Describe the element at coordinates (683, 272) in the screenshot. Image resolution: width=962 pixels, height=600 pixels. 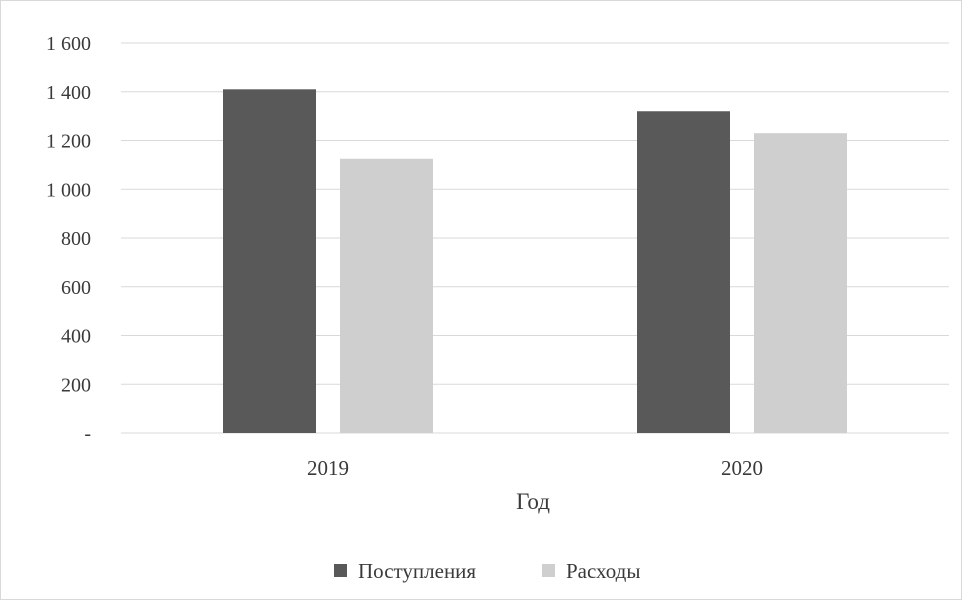
I see `bar-postupleniya-2020` at that location.